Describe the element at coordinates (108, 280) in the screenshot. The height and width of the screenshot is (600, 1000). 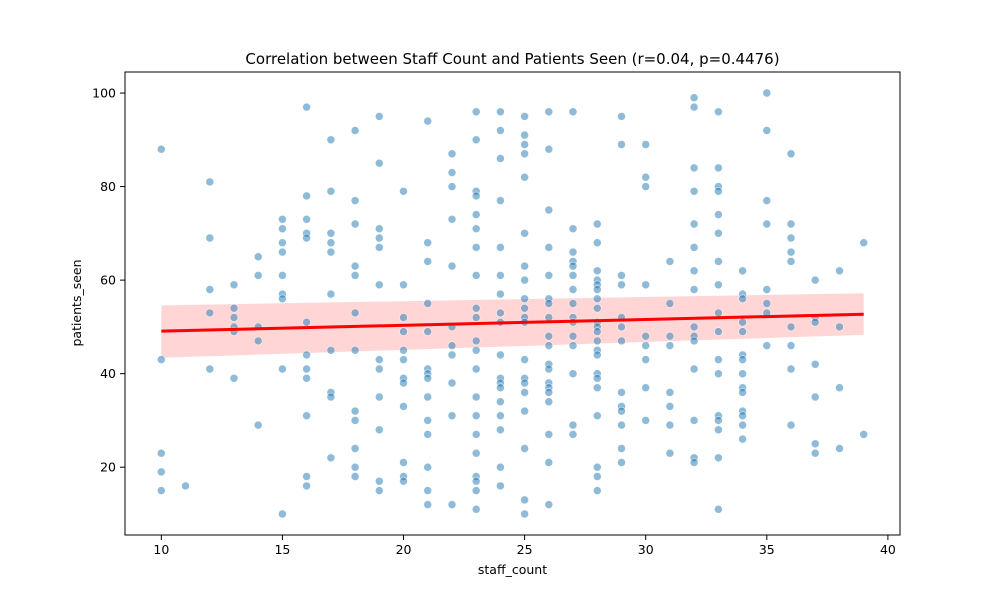
I see `y-tick-label: 60` at that location.